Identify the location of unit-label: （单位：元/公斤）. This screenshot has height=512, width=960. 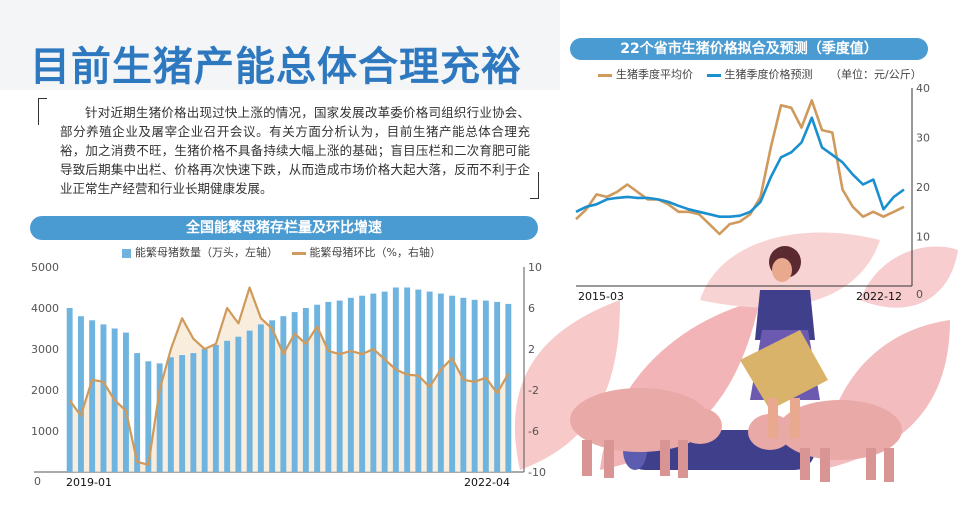
(876, 74).